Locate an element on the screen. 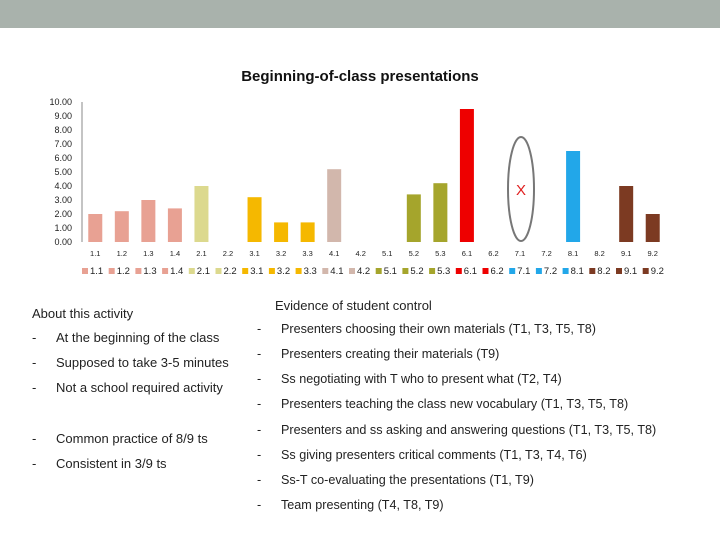 This screenshot has width=720, height=540. about-activity-title: About this activity is located at coordinates (83, 313).